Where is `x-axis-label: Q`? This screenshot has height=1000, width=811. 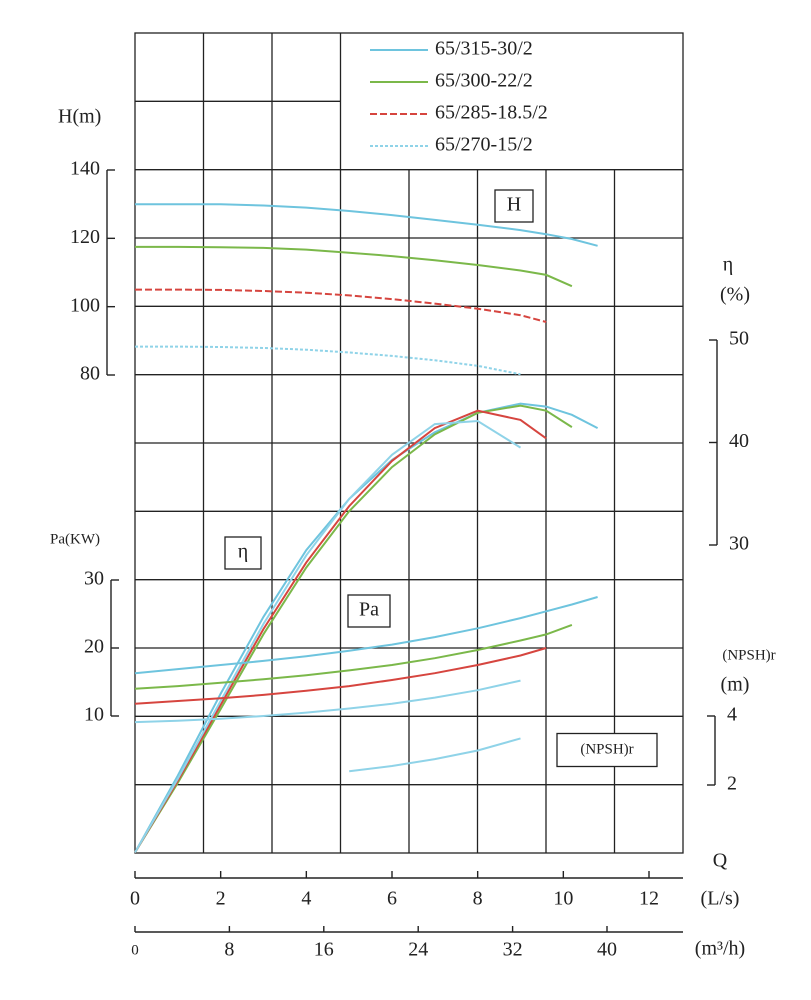
x-axis-label: Q is located at coordinates (720, 861).